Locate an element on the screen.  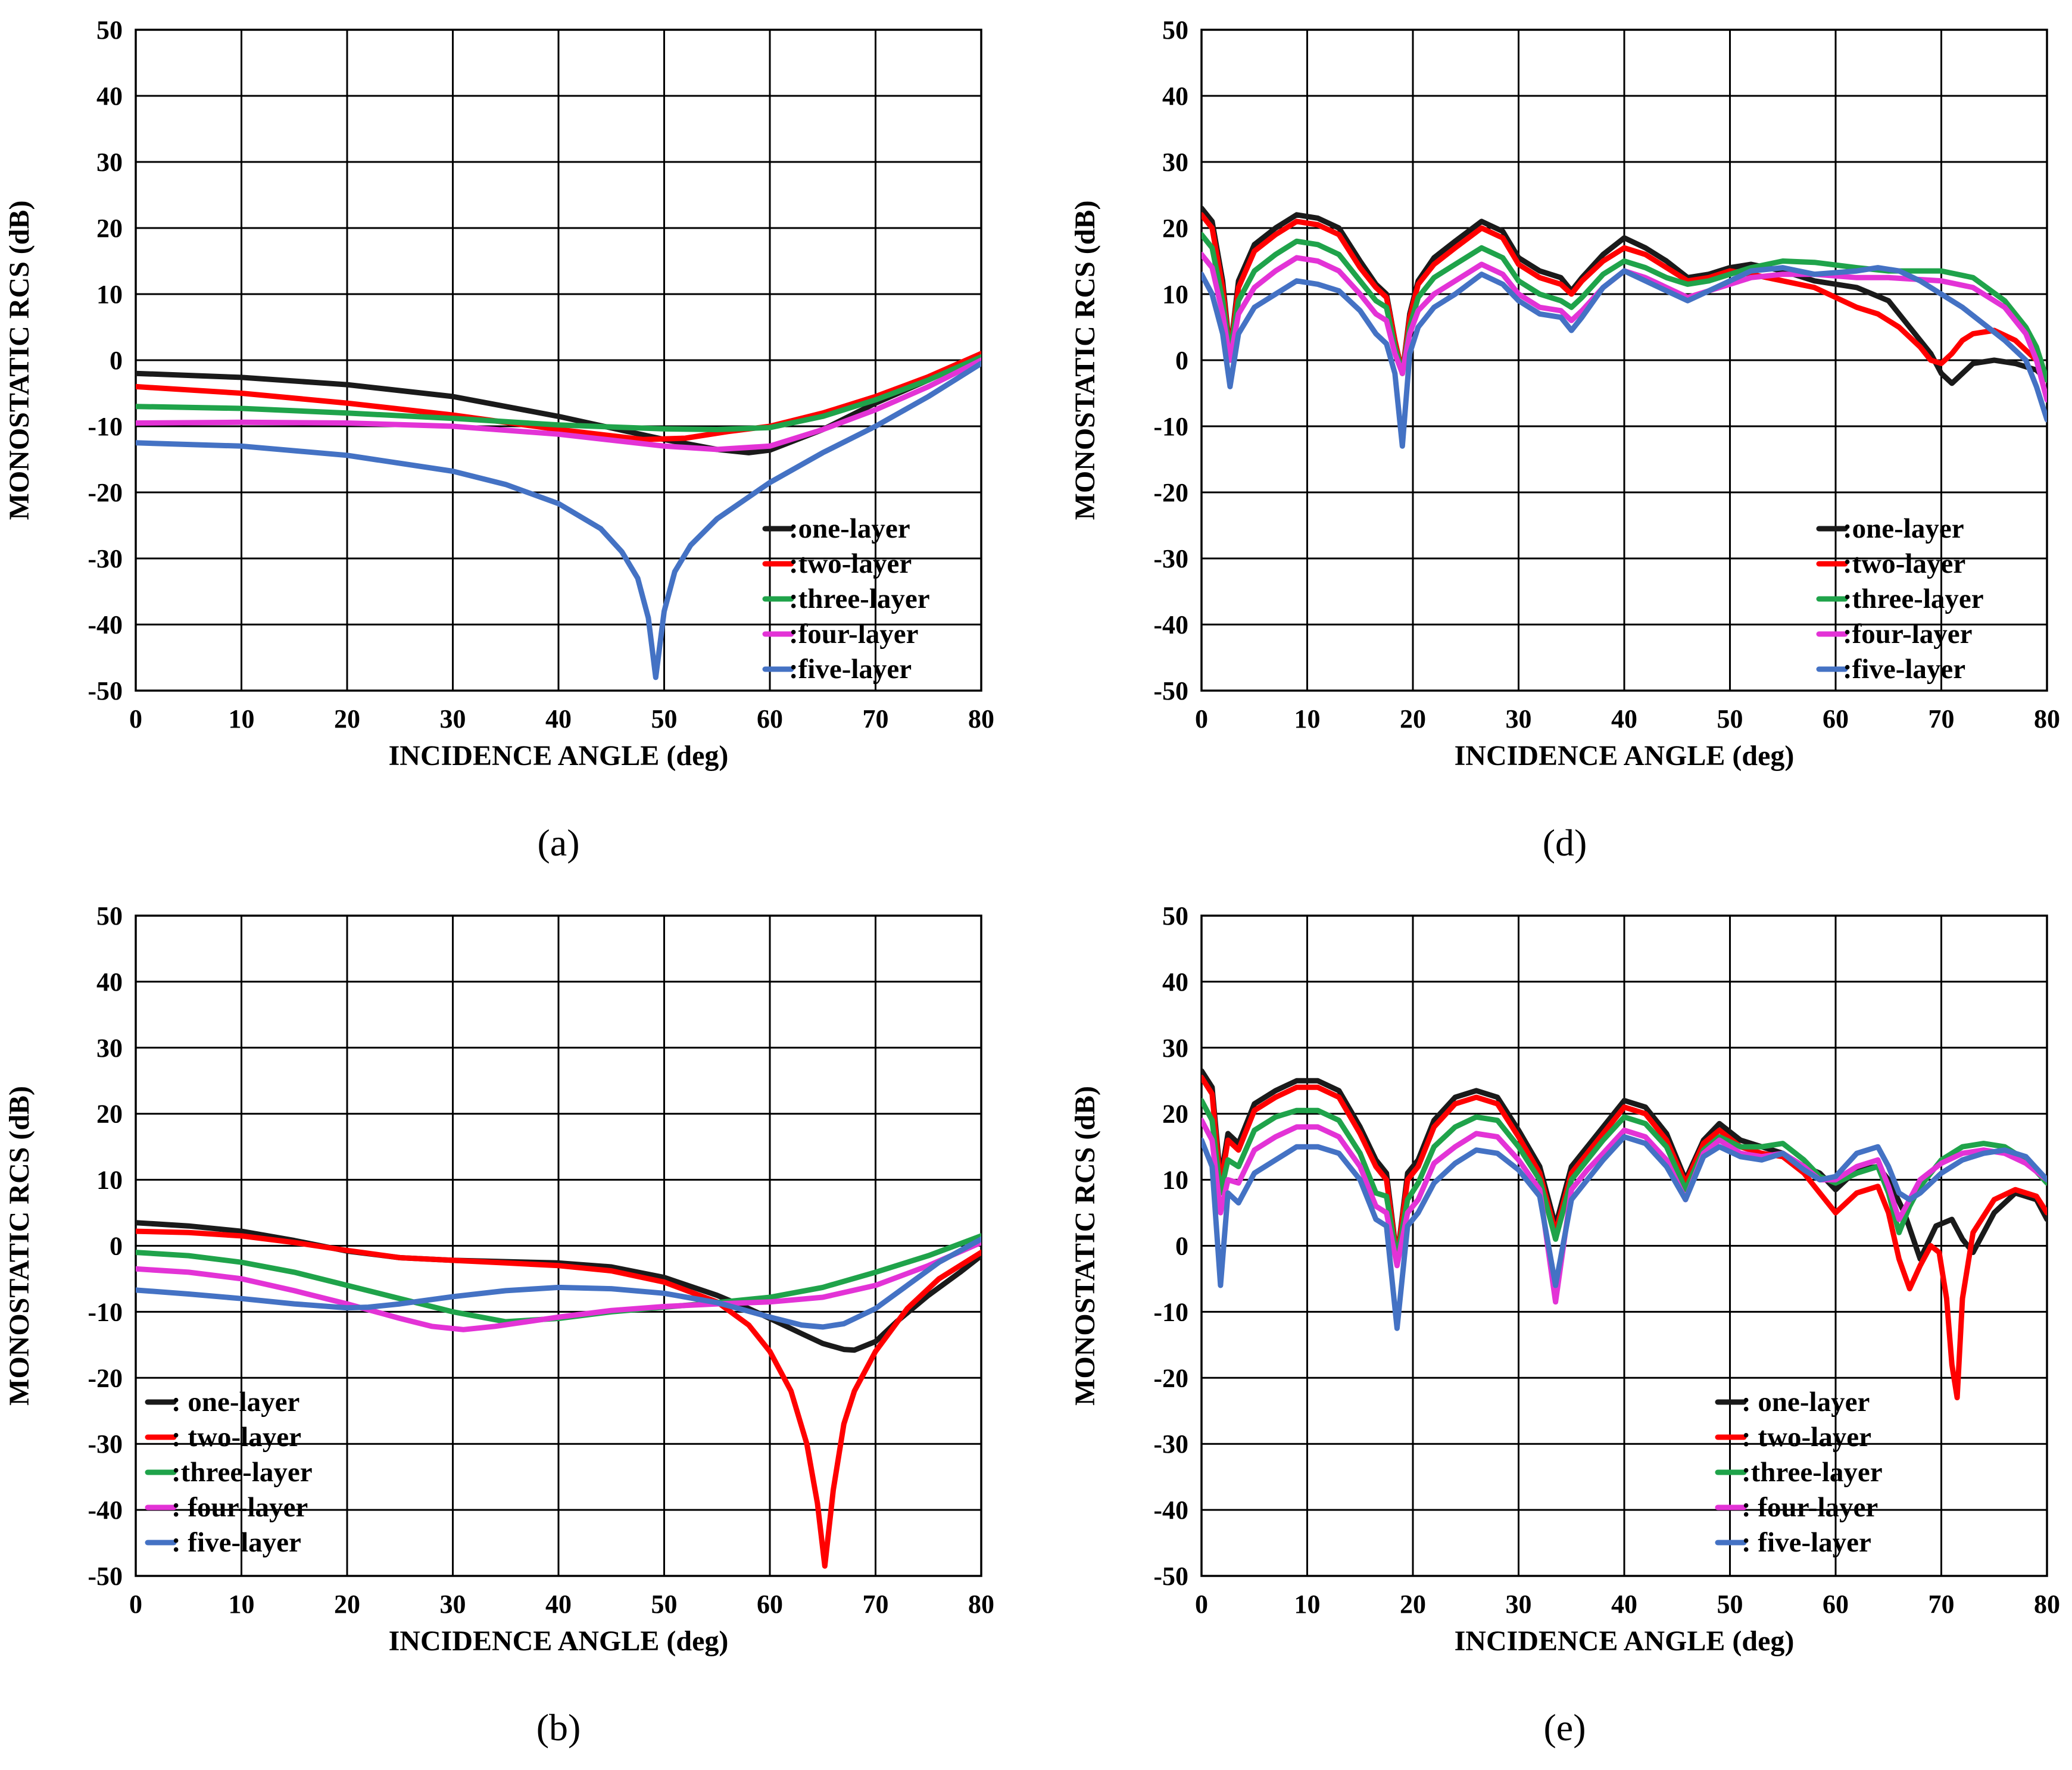
x-tick-label: 80 is located at coordinates (2047, 718).